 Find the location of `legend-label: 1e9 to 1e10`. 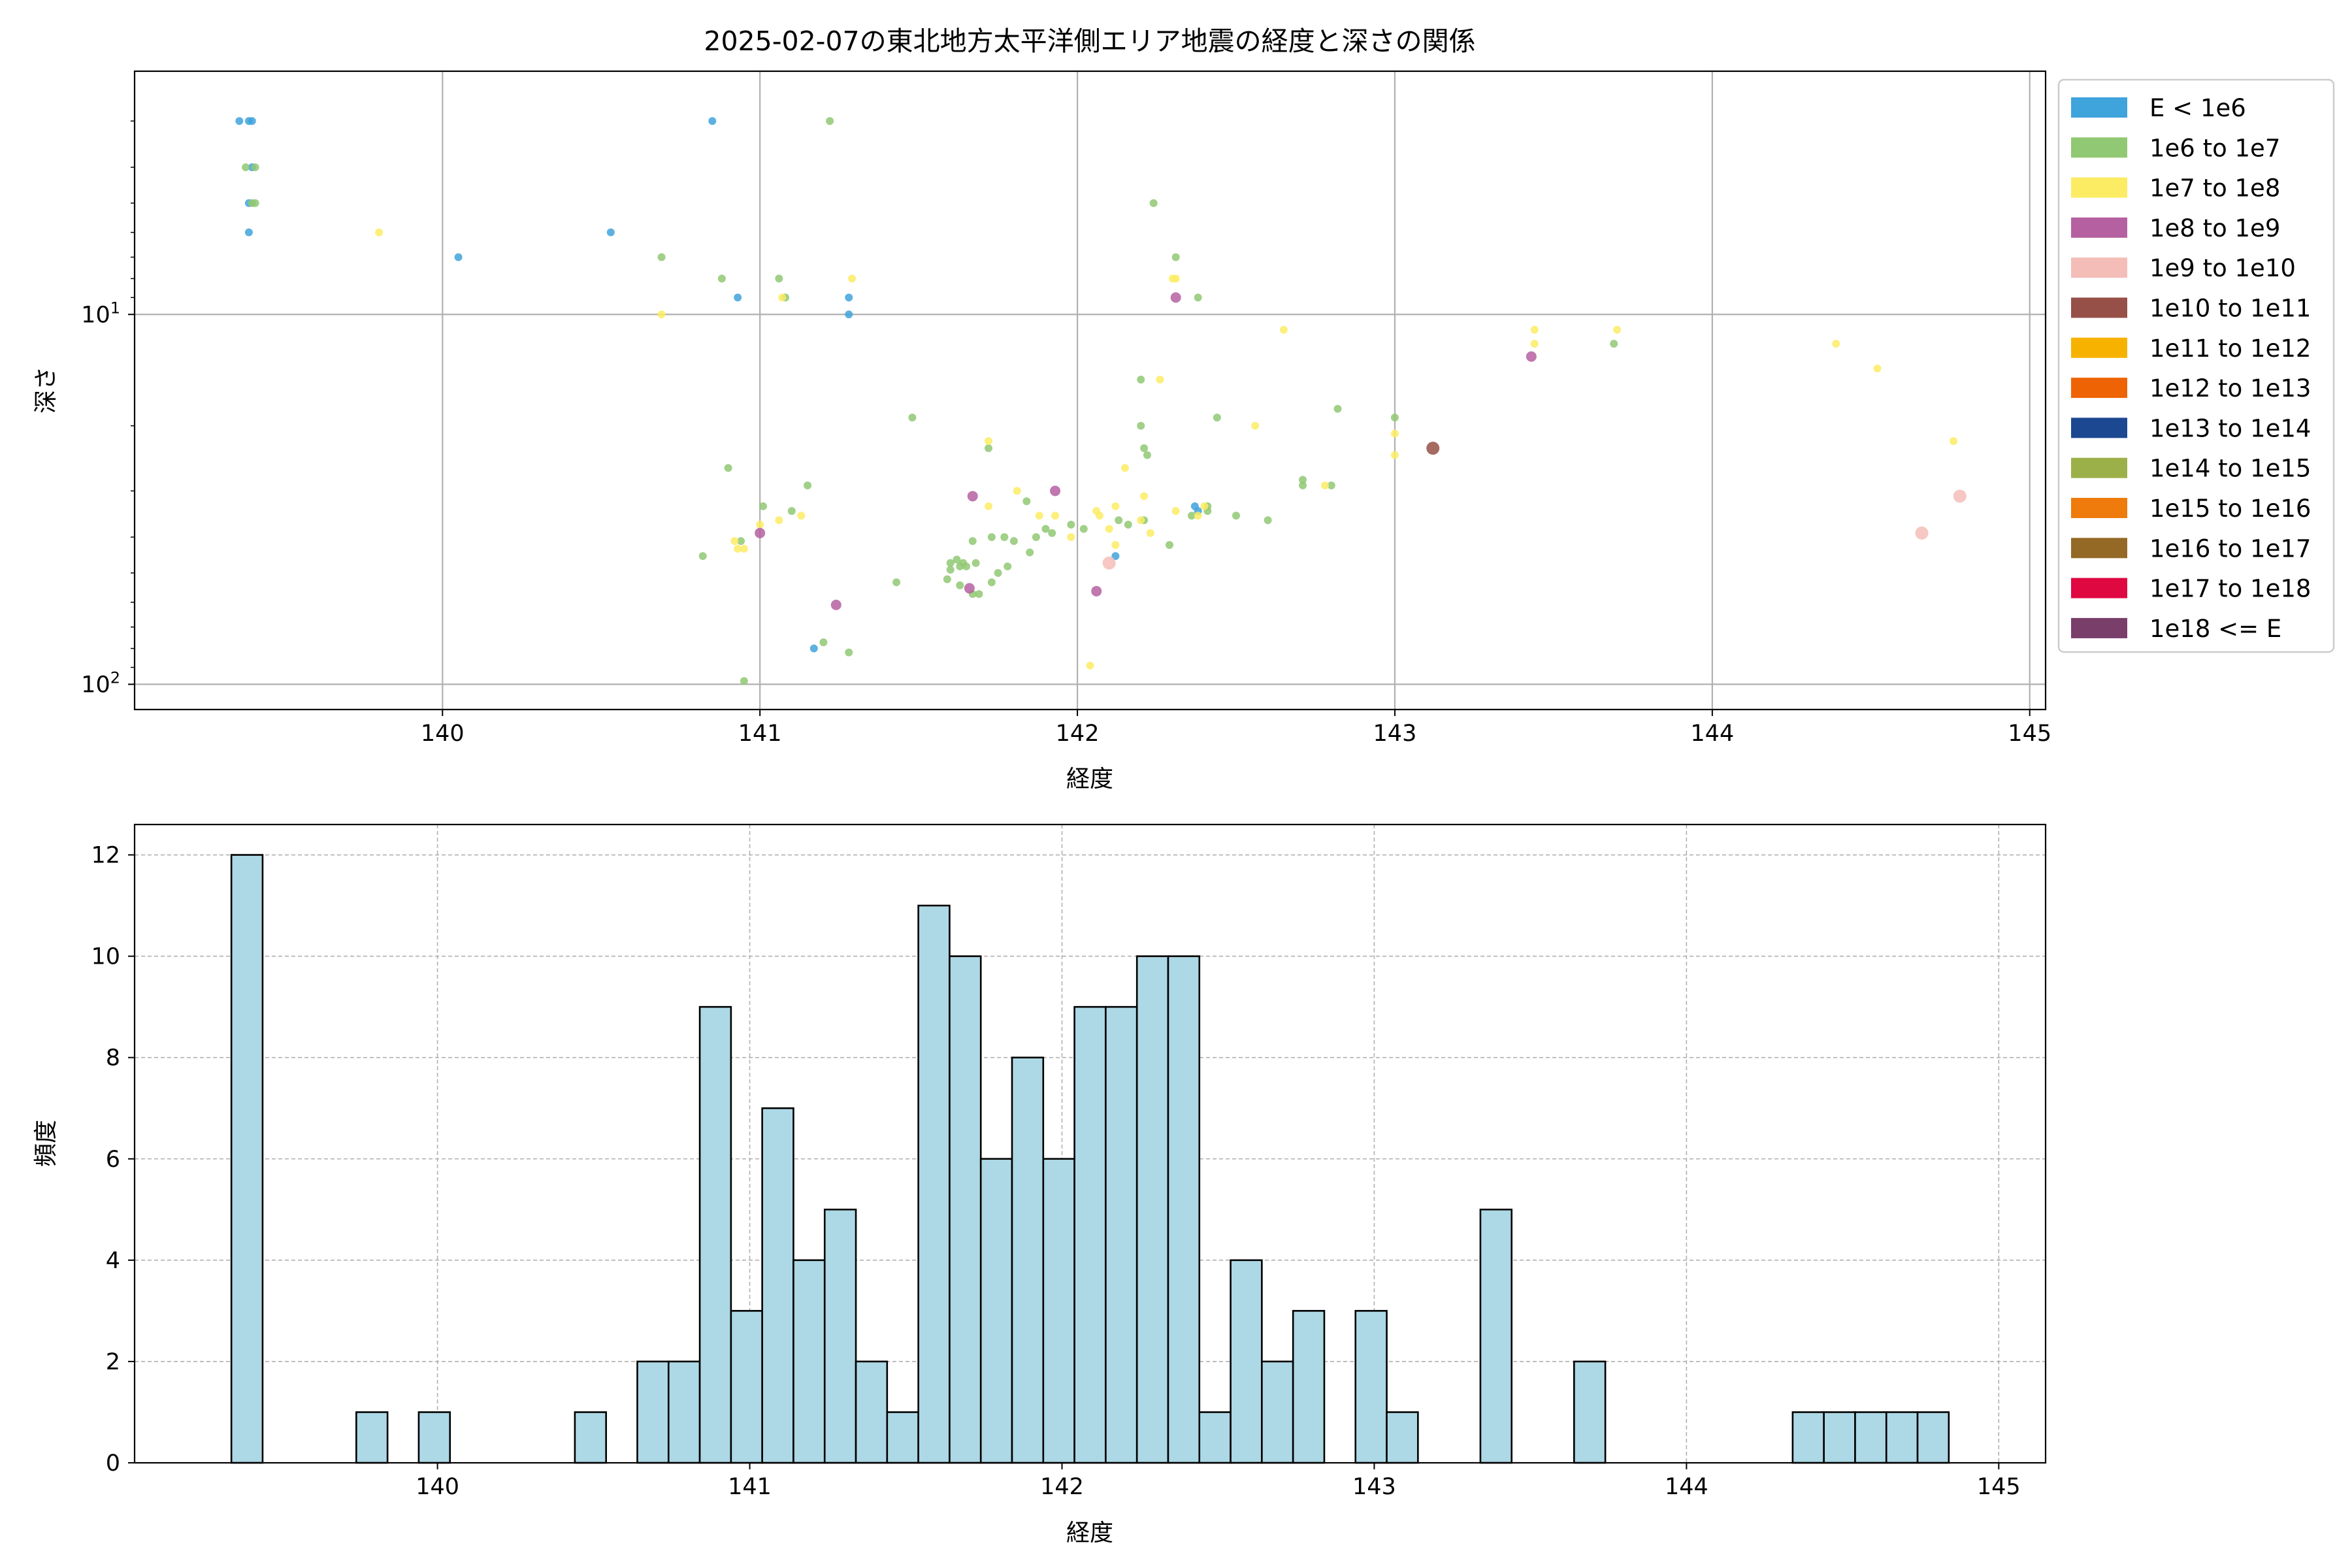

legend-label: 1e9 to 1e10 is located at coordinates (2222, 268).